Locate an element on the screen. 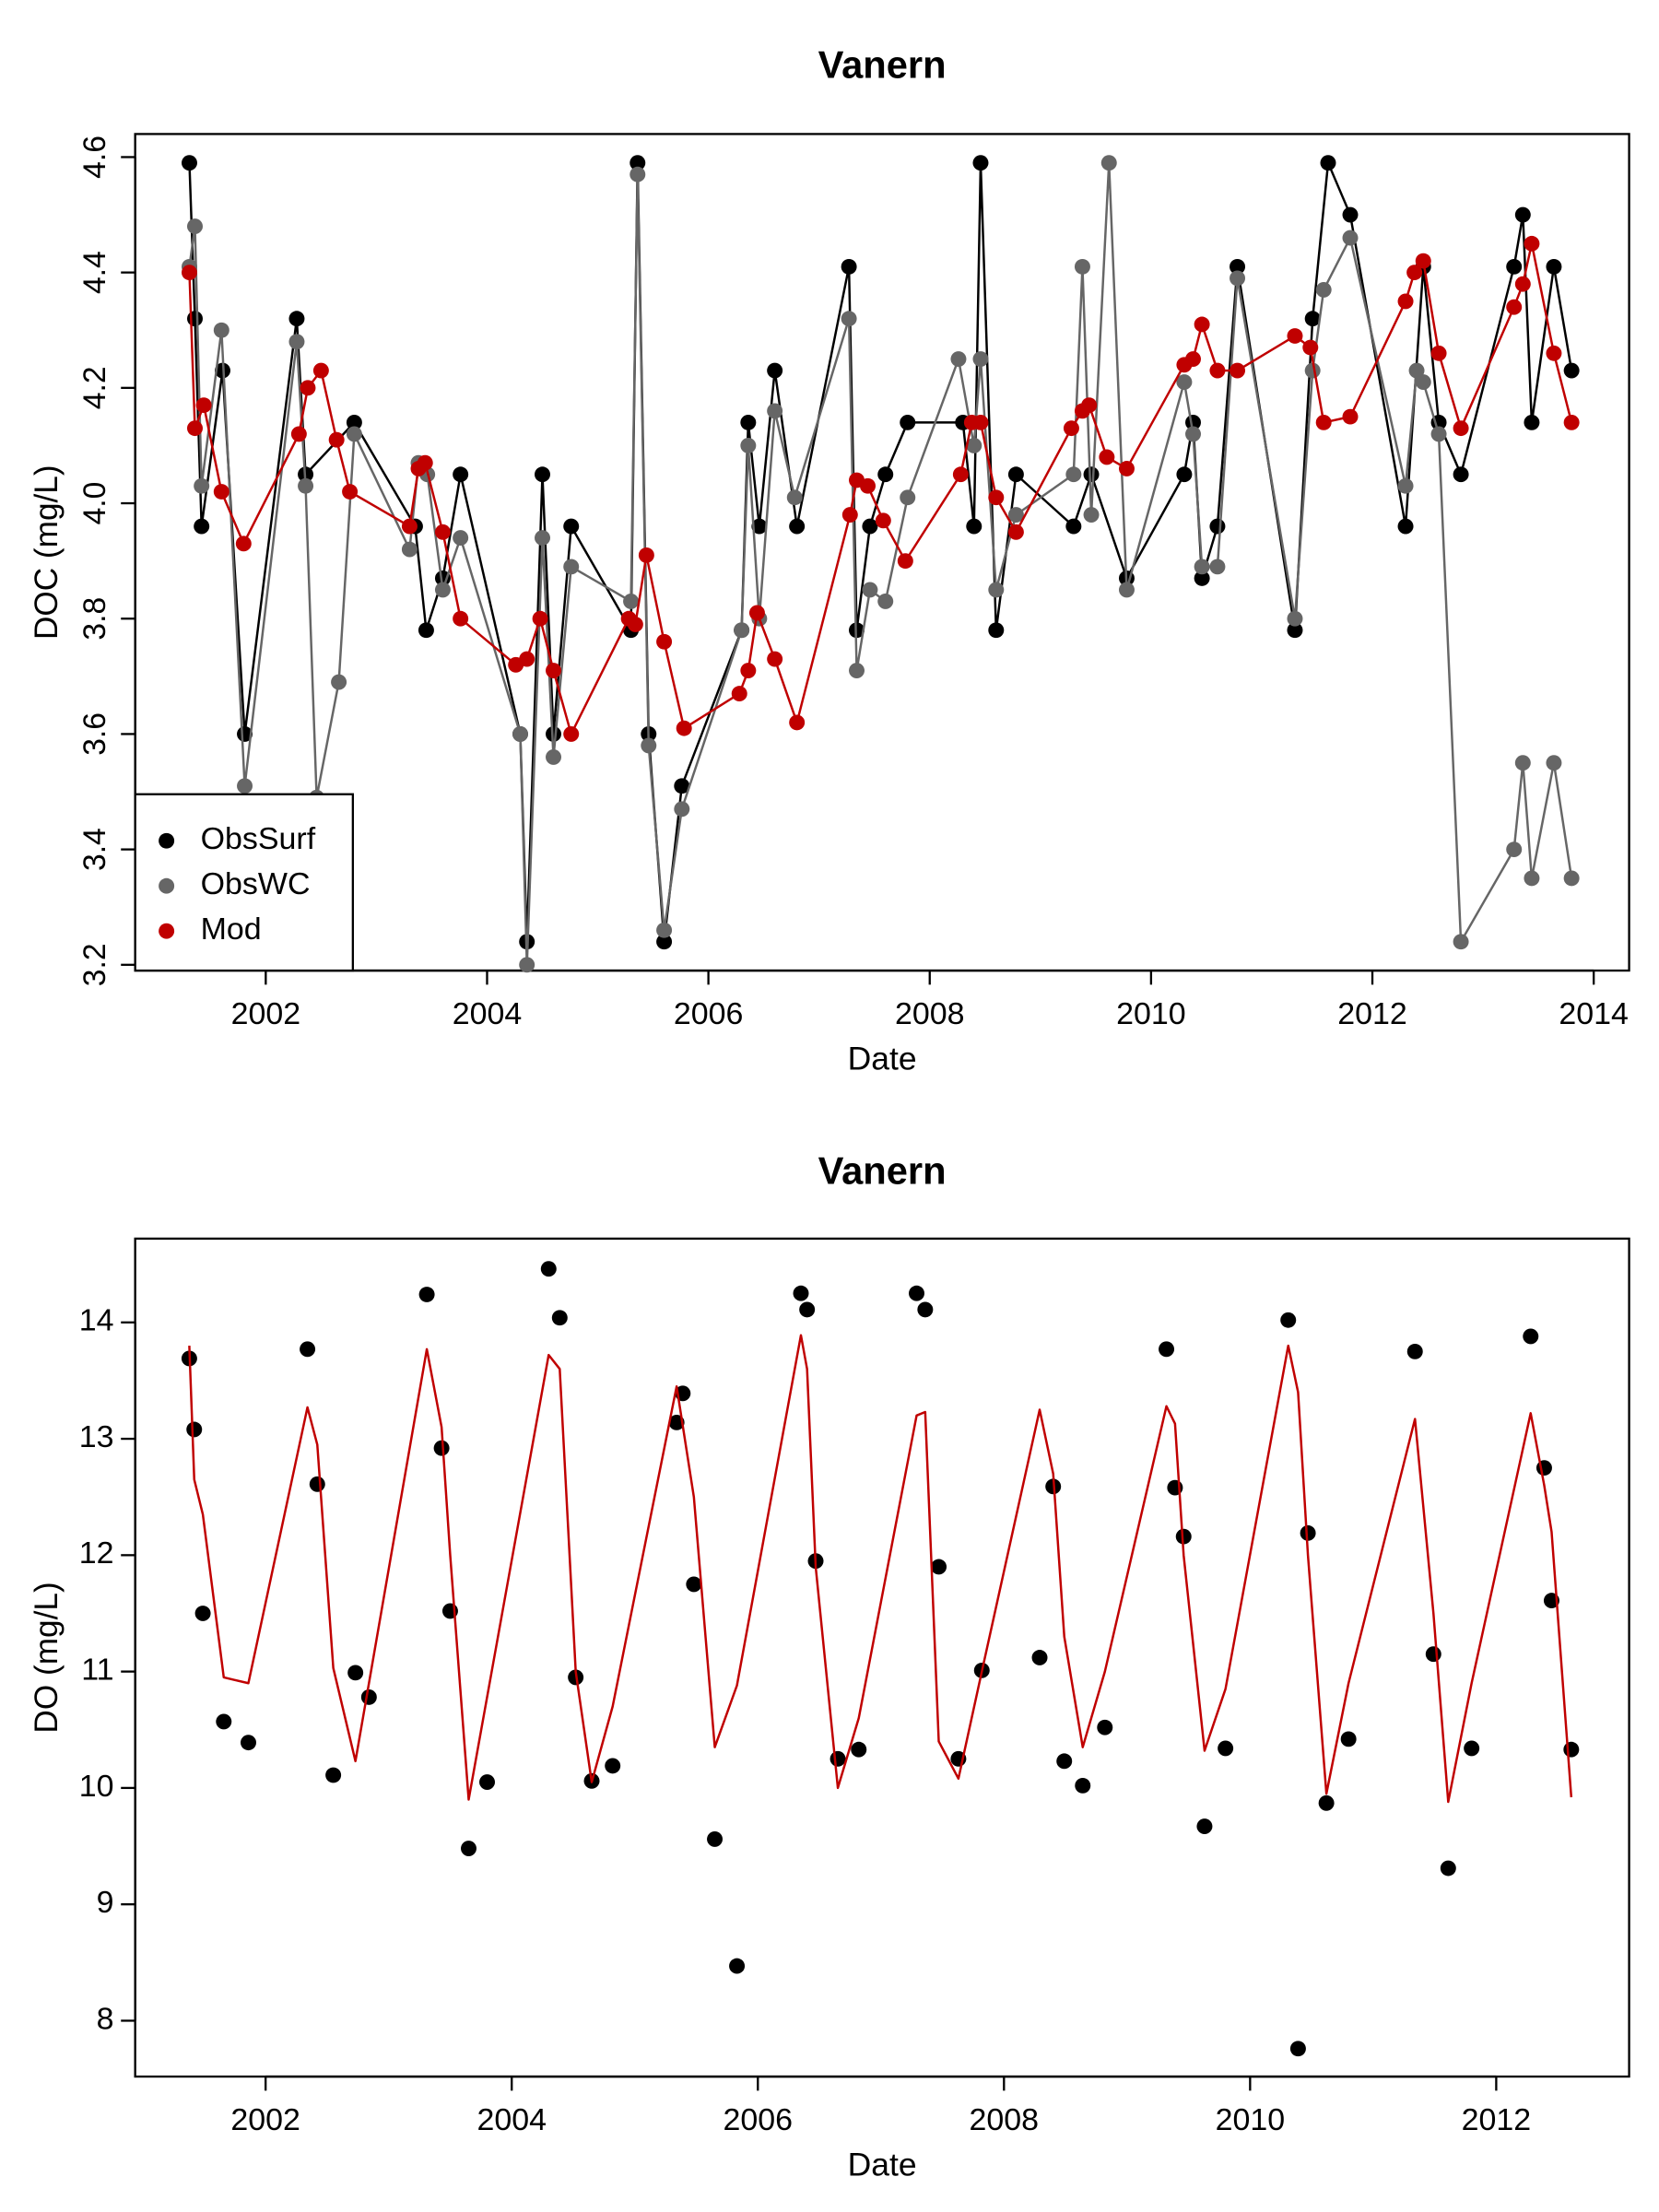 The height and width of the screenshot is (2212, 1659). y-tick-label: 10 is located at coordinates (96, 1786).